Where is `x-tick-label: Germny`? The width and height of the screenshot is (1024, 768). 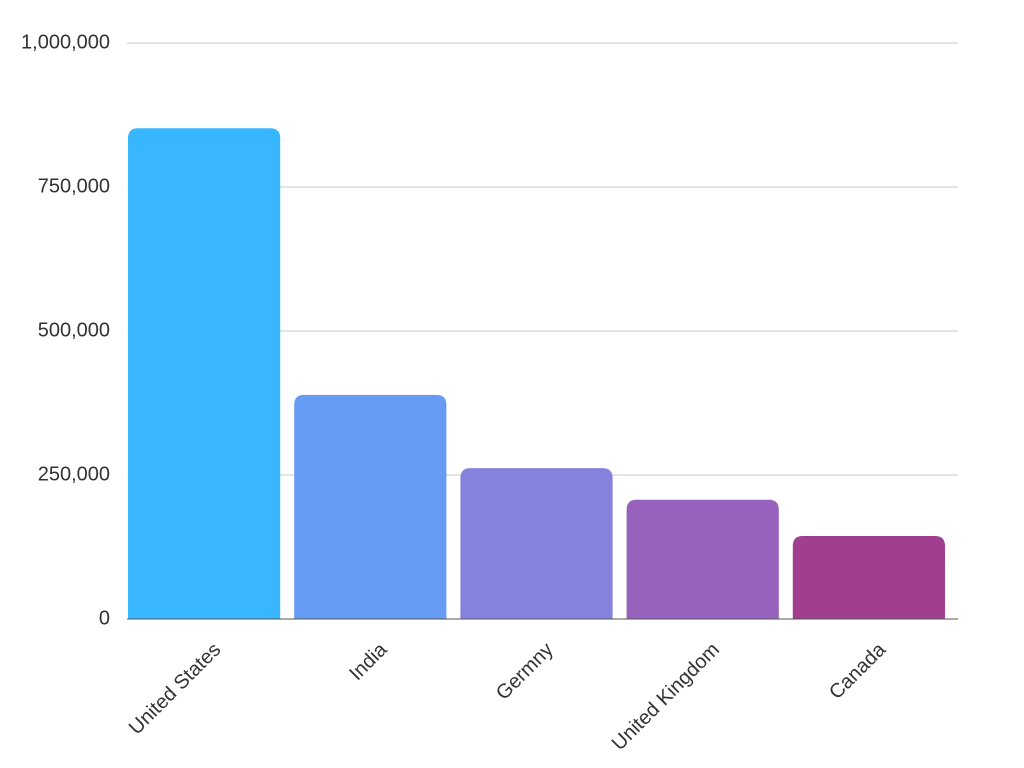 x-tick-label: Germny is located at coordinates (525, 672).